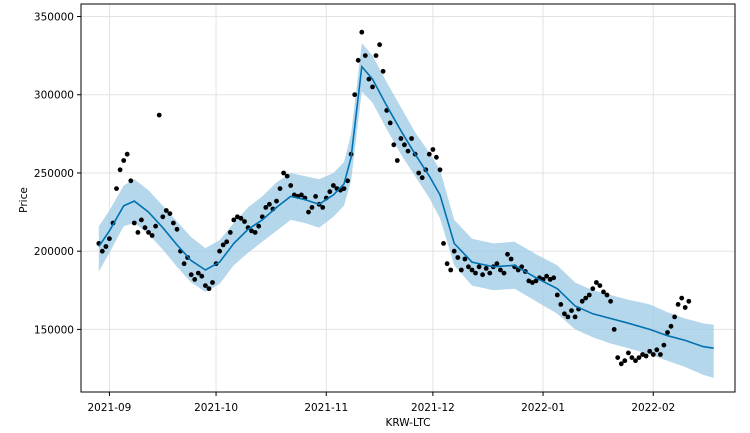 The image size is (750, 433). What do you see at coordinates (653, 408) in the screenshot?
I see `x-tick-label: 2022-02` at bounding box center [653, 408].